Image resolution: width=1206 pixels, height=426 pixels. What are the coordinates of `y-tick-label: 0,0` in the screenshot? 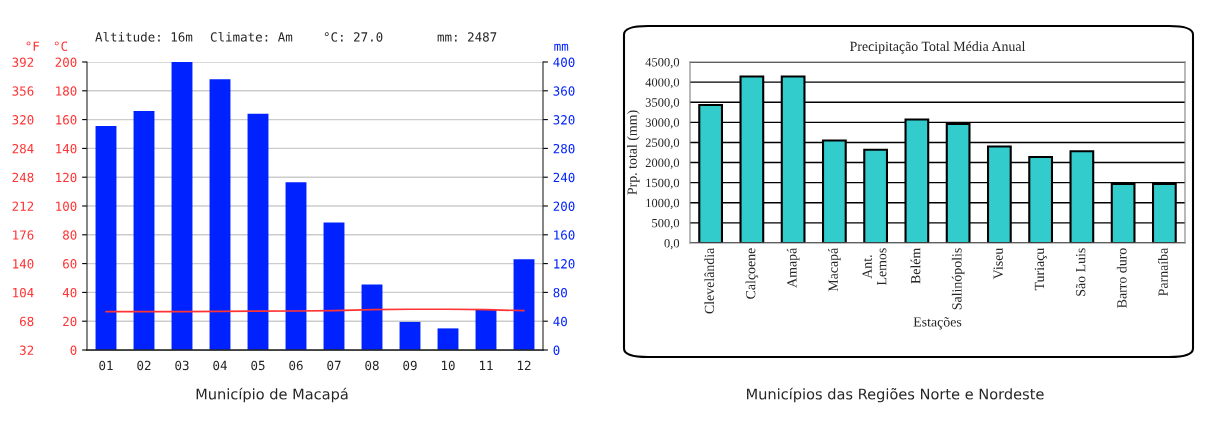 It's located at (672, 244).